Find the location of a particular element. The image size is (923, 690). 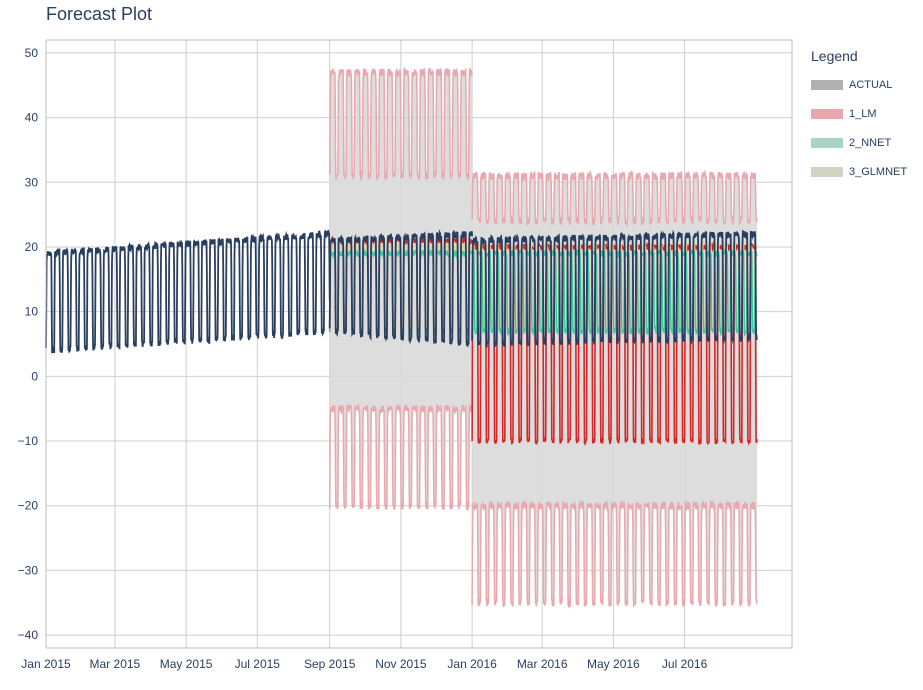

x-tick-label: Nov 2015 is located at coordinates (401, 664).